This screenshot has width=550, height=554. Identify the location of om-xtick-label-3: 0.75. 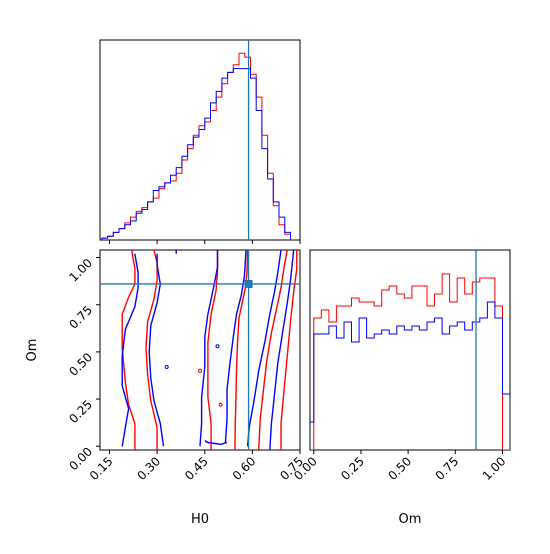
(447, 468).